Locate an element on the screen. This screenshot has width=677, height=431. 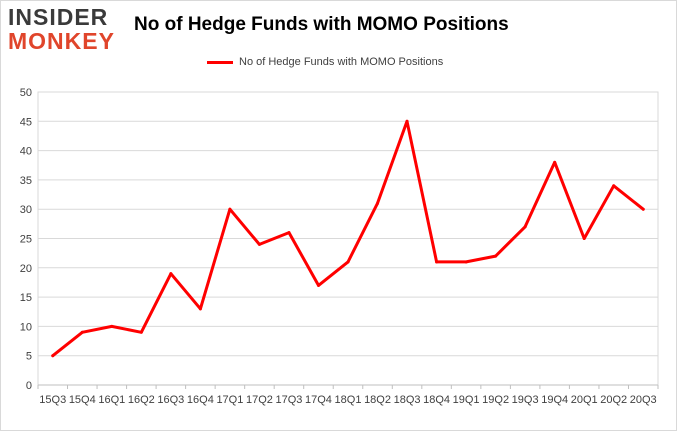
y-tick-label: 10 is located at coordinates (26, 327).